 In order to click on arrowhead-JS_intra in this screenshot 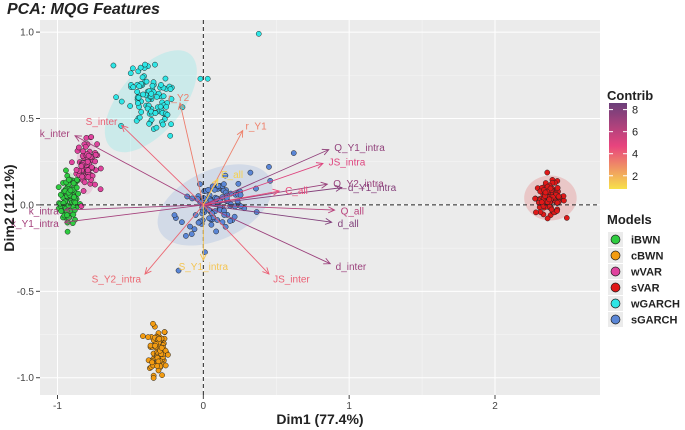, I will do `click(319, 165)`.